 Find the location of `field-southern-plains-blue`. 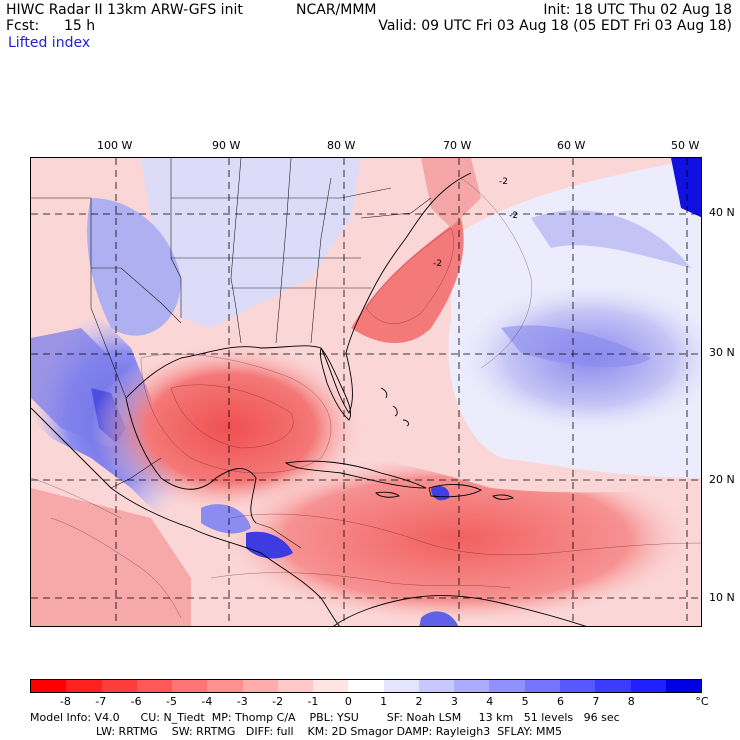

field-southern-plains-blue is located at coordinates (134, 267).